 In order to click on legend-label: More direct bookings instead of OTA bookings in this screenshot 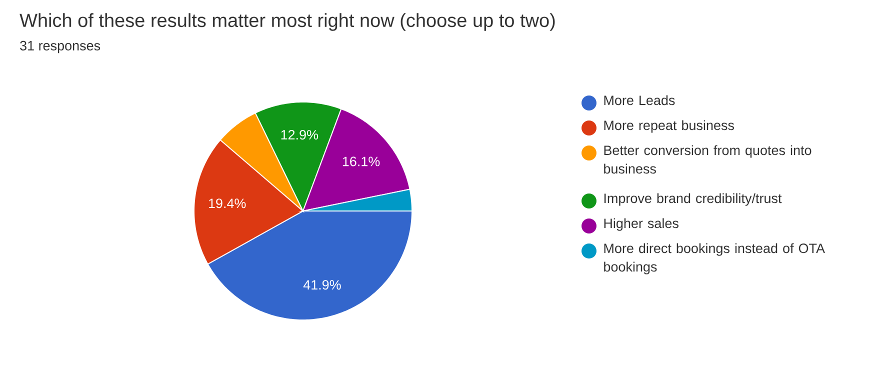, I will do `click(715, 258)`.